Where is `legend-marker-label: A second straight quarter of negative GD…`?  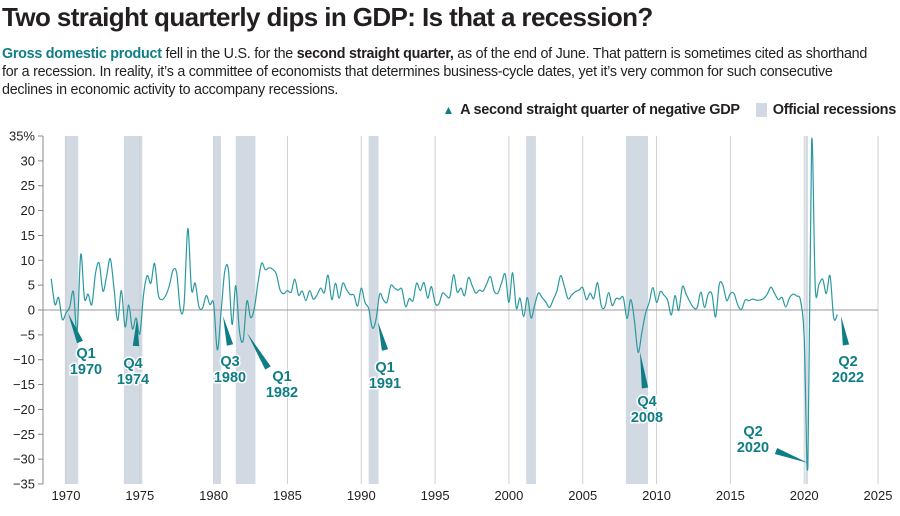
legend-marker-label: A second straight quarter of negative GD… is located at coordinates (600, 110).